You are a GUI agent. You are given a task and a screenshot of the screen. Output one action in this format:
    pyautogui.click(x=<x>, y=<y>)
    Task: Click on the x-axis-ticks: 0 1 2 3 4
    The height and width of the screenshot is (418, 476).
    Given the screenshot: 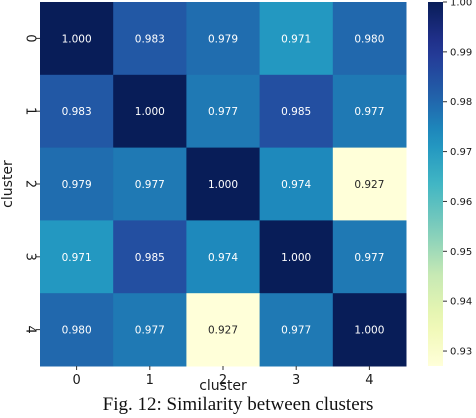 What is the action you would take?
    pyautogui.click(x=223, y=377)
    